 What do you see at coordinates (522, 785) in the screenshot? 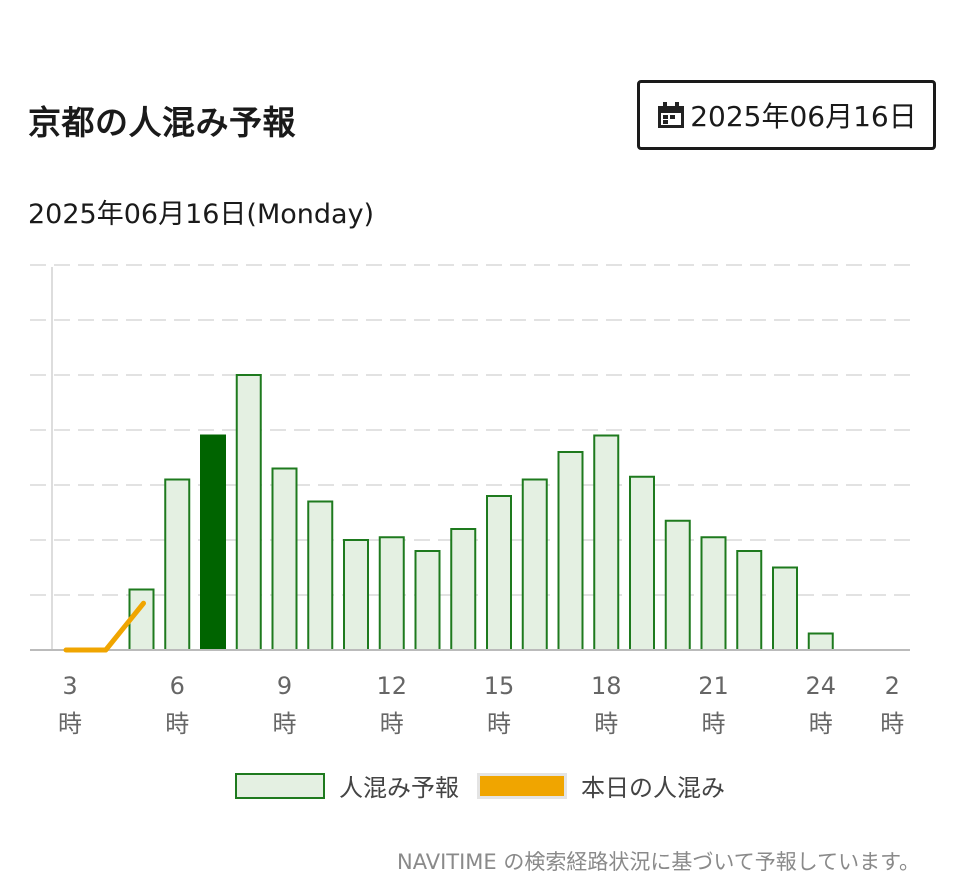
I see `legend-swatch-today` at bounding box center [522, 785].